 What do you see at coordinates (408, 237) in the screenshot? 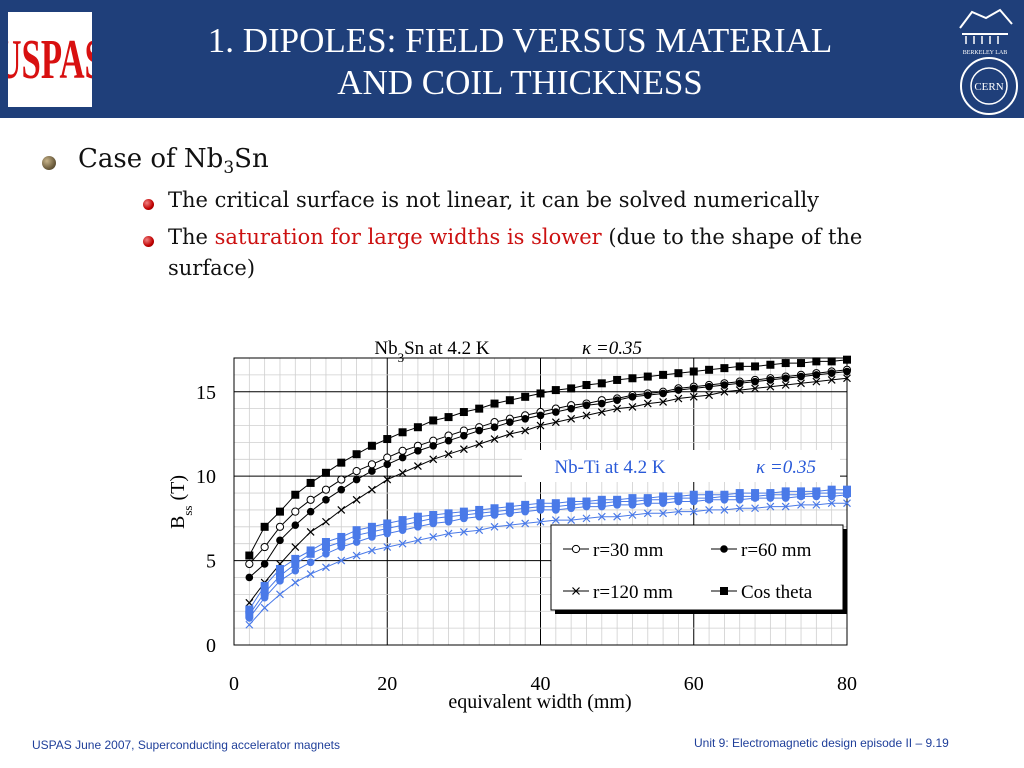
I see `sub-bullet-2-highlight: saturation for large widths is slower` at bounding box center [408, 237].